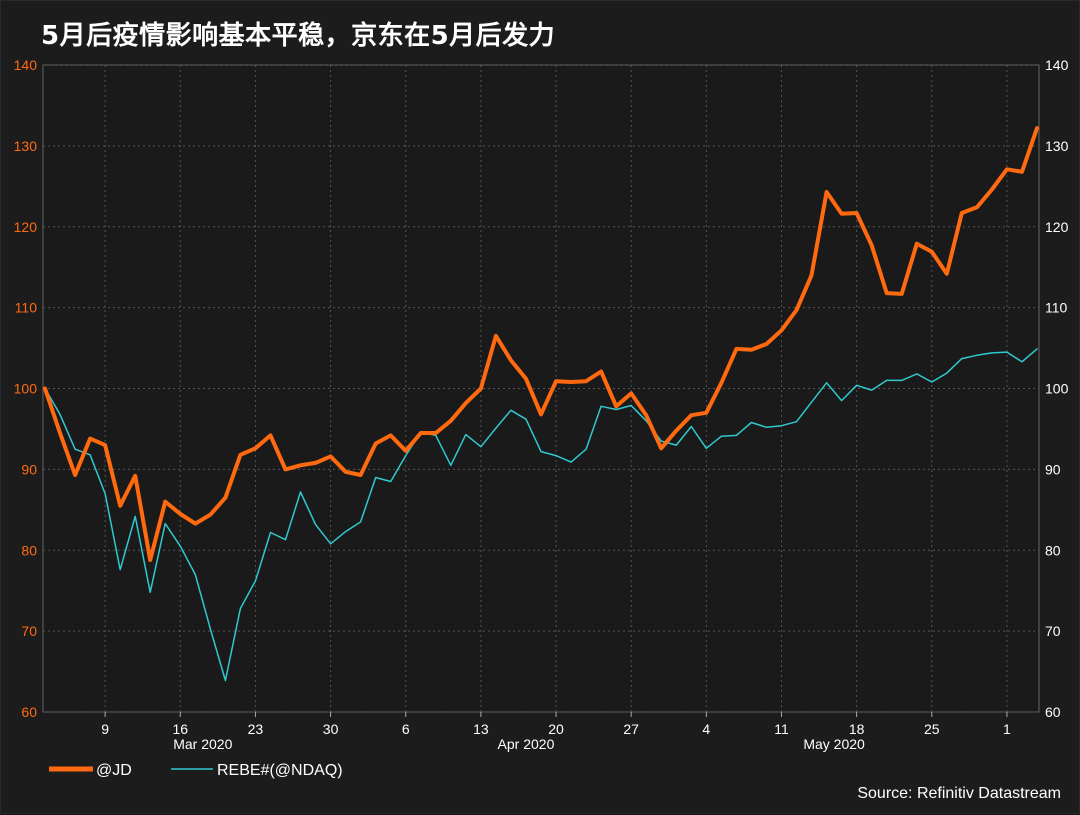 This screenshot has width=1080, height=815. Describe the element at coordinates (1053, 550) in the screenshot. I see `y-right-tick-label: 80` at that location.